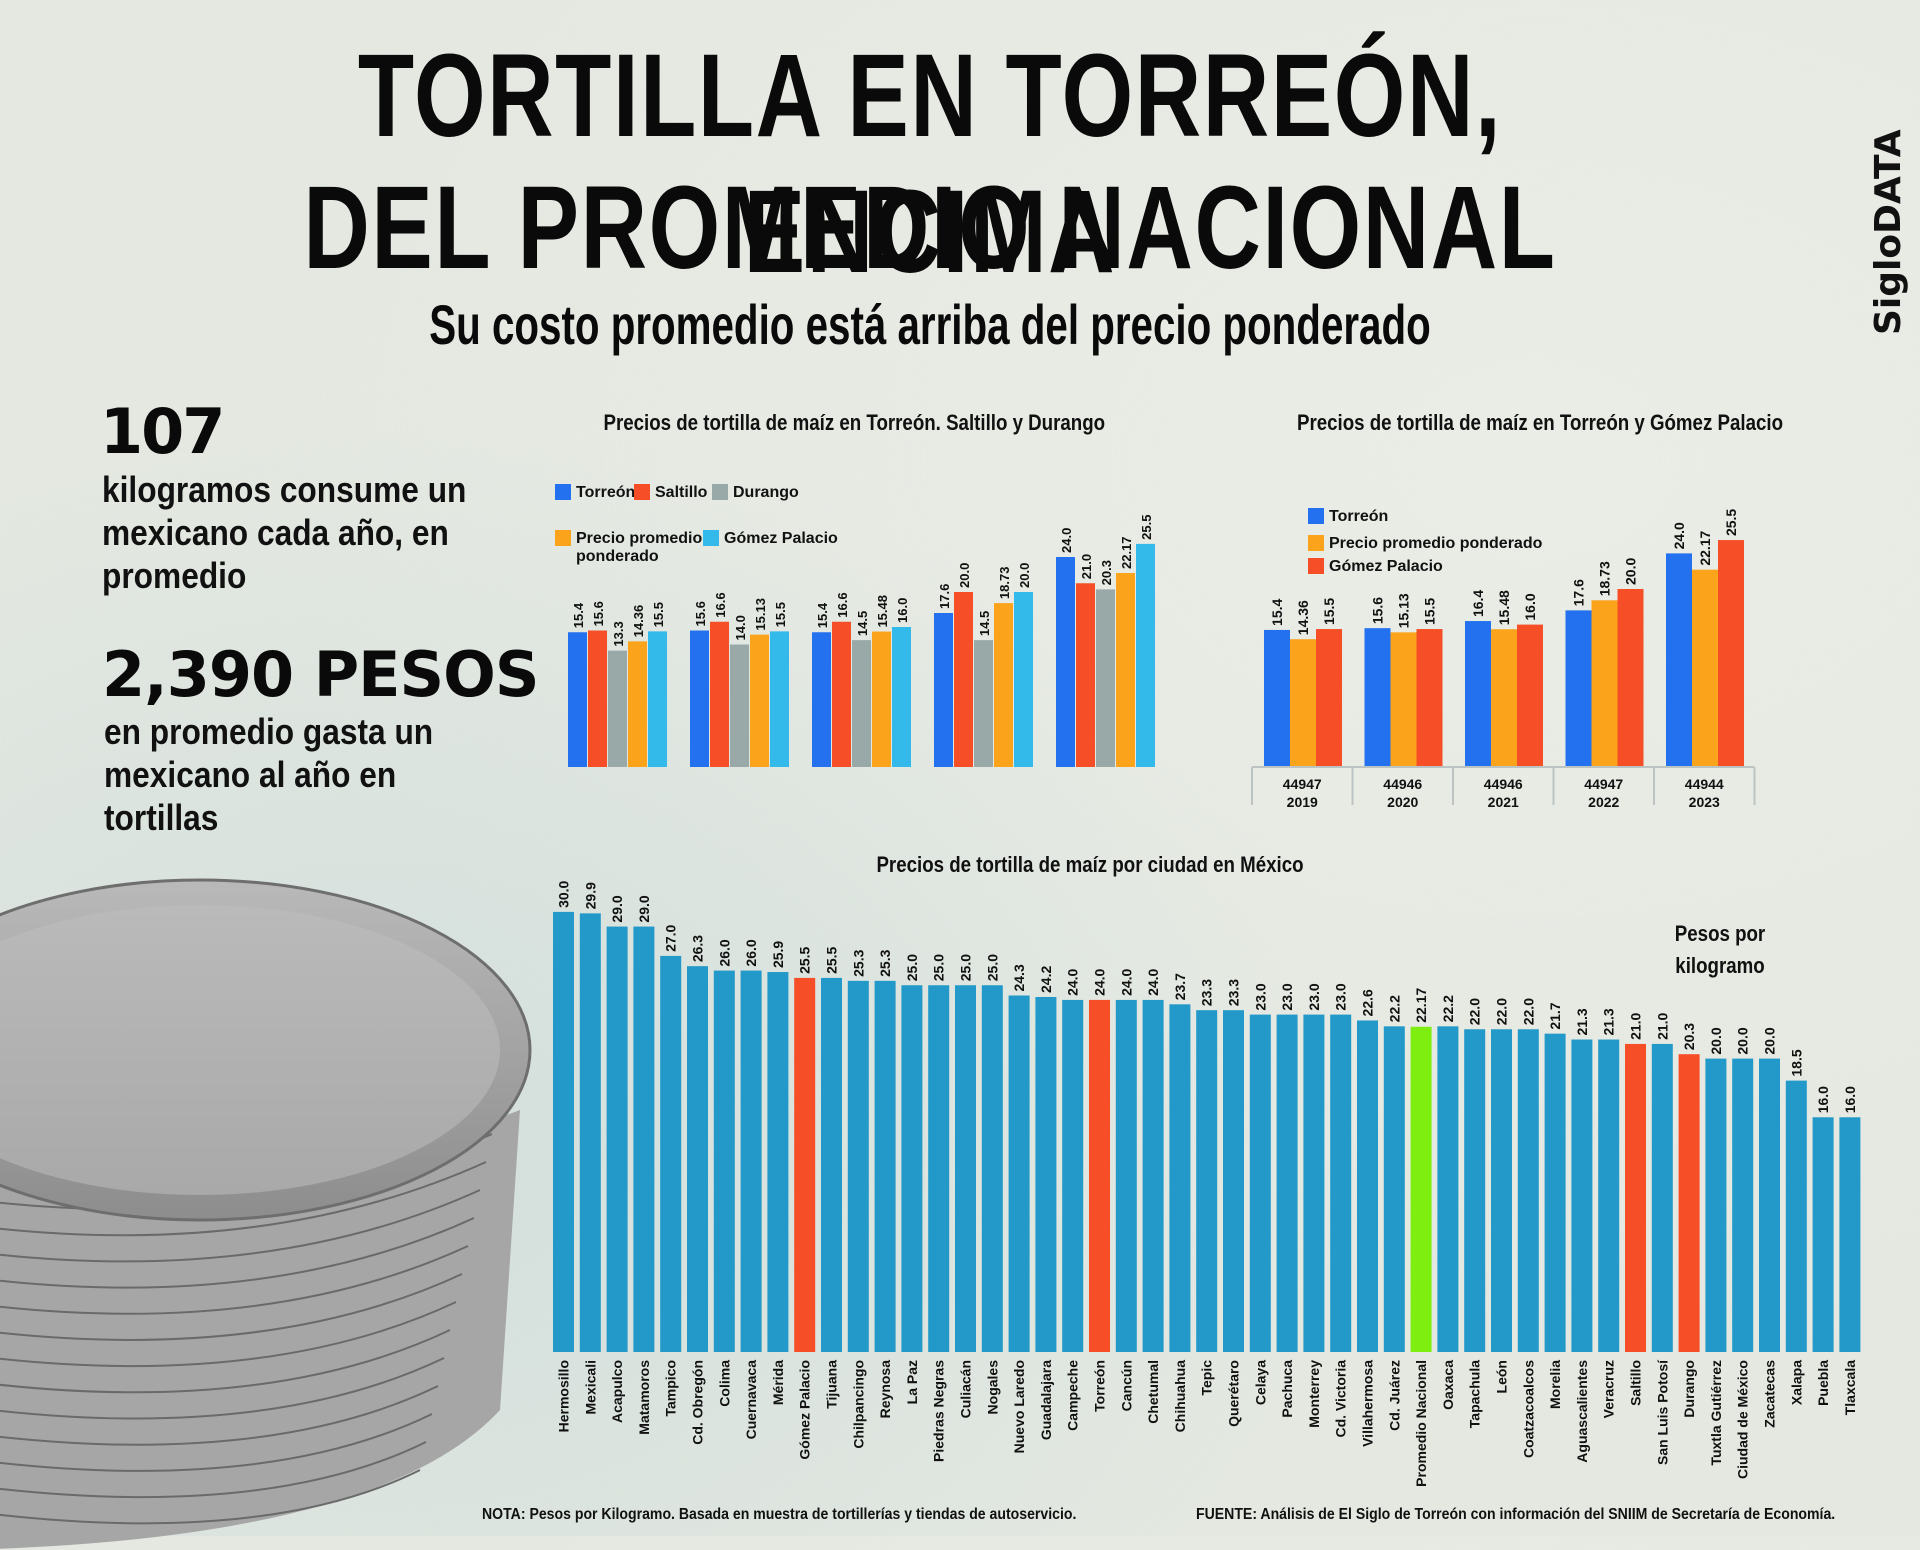 This screenshot has width=1920, height=1550. Describe the element at coordinates (1850, 1387) in the screenshot. I see `chart3-x-tick-label: Tlaxcala` at that location.